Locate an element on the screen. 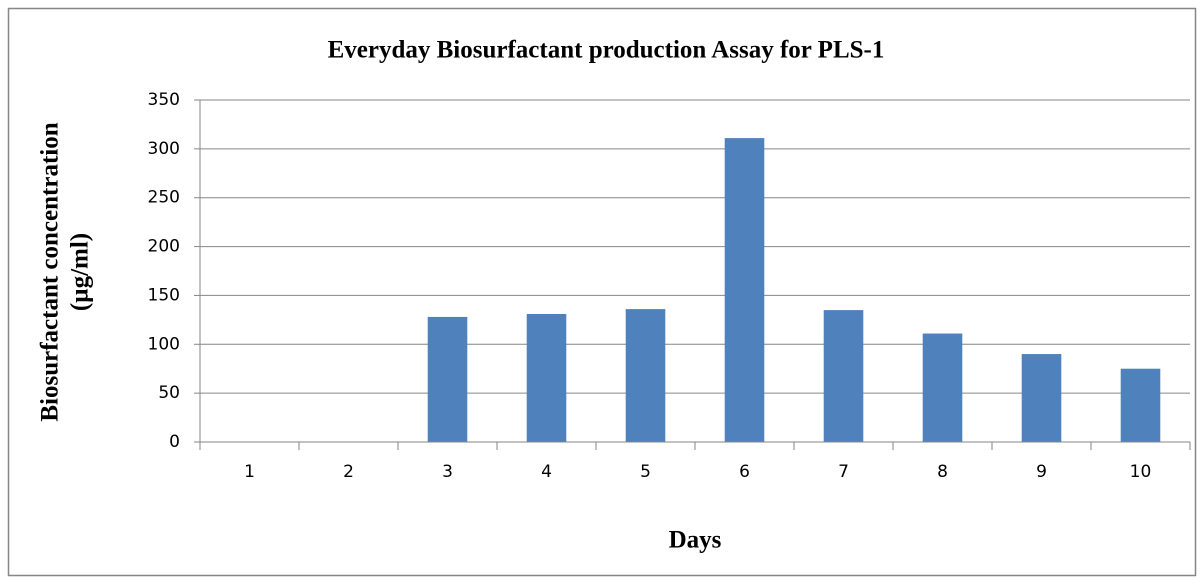  y-axis-label-line: Biosurfactant concentration is located at coordinates (50, 271).